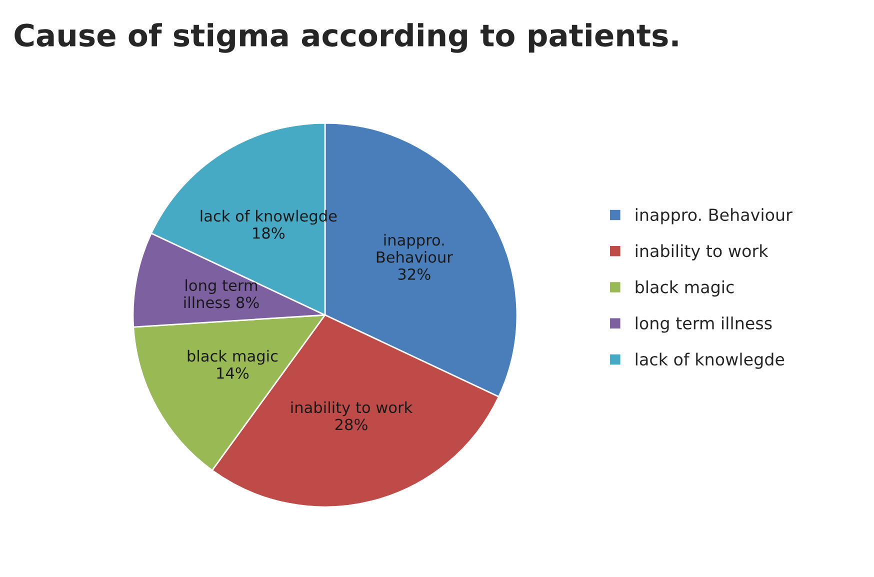  I want to click on legend-label: inability to work, so click(702, 252).